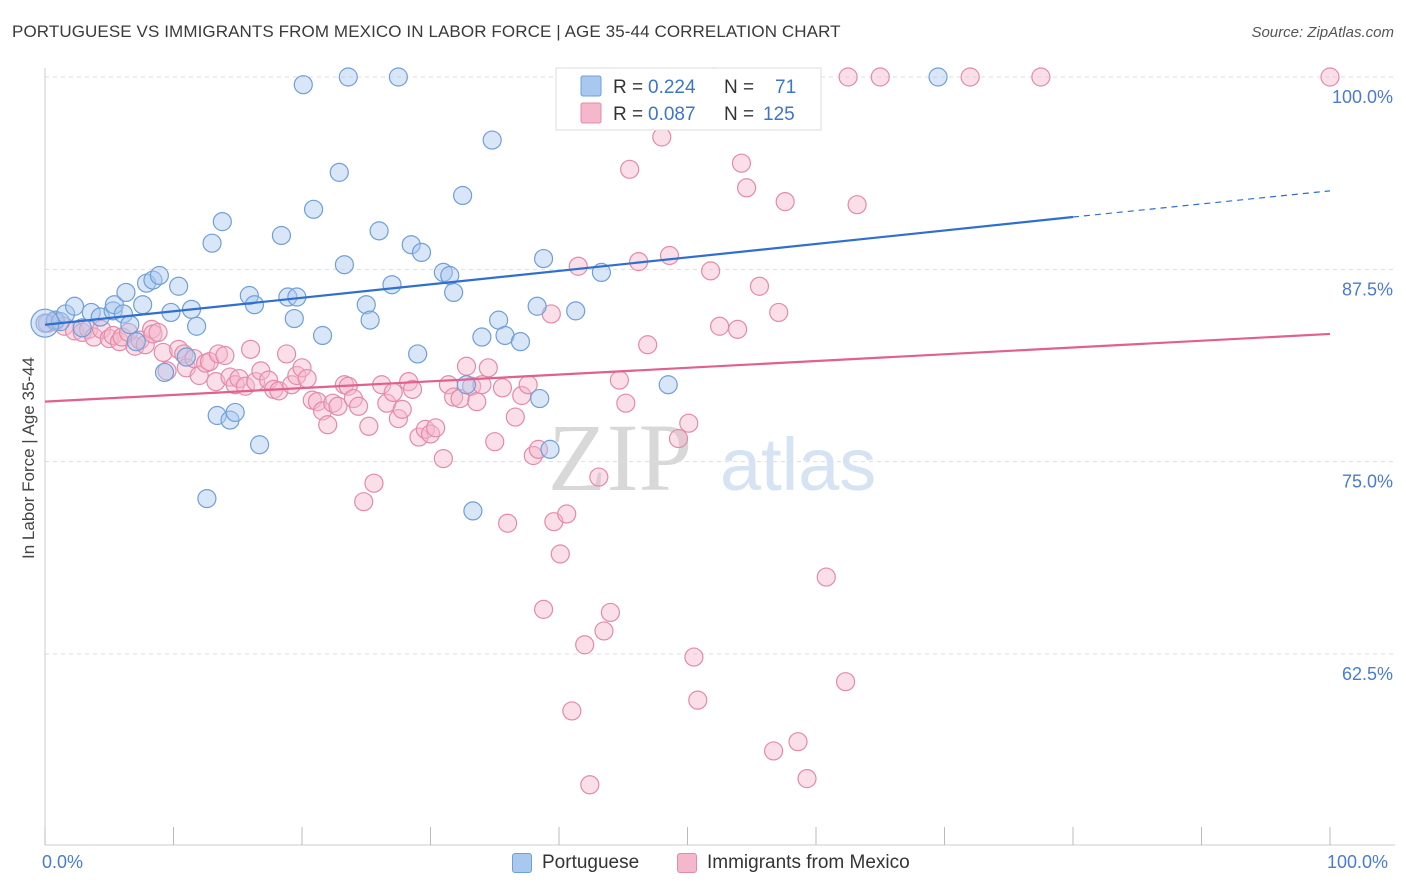 The height and width of the screenshot is (892, 1406). What do you see at coordinates (672, 114) in the screenshot?
I see `legend-r-value-2: 0.087` at bounding box center [672, 114].